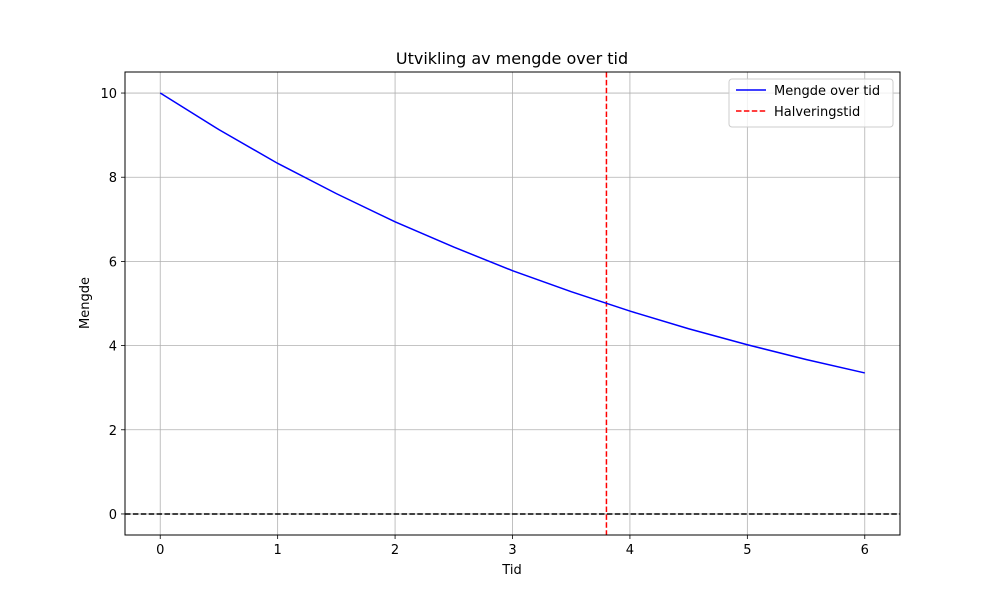  Describe the element at coordinates (512, 58) in the screenshot. I see `chart-title: Utvikling av mengde over tid` at that location.